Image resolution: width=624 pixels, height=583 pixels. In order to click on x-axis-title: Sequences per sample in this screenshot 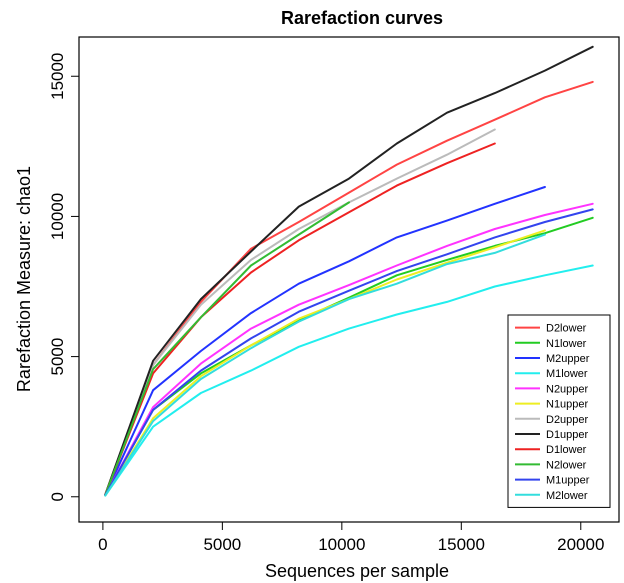, I will do `click(357, 571)`.